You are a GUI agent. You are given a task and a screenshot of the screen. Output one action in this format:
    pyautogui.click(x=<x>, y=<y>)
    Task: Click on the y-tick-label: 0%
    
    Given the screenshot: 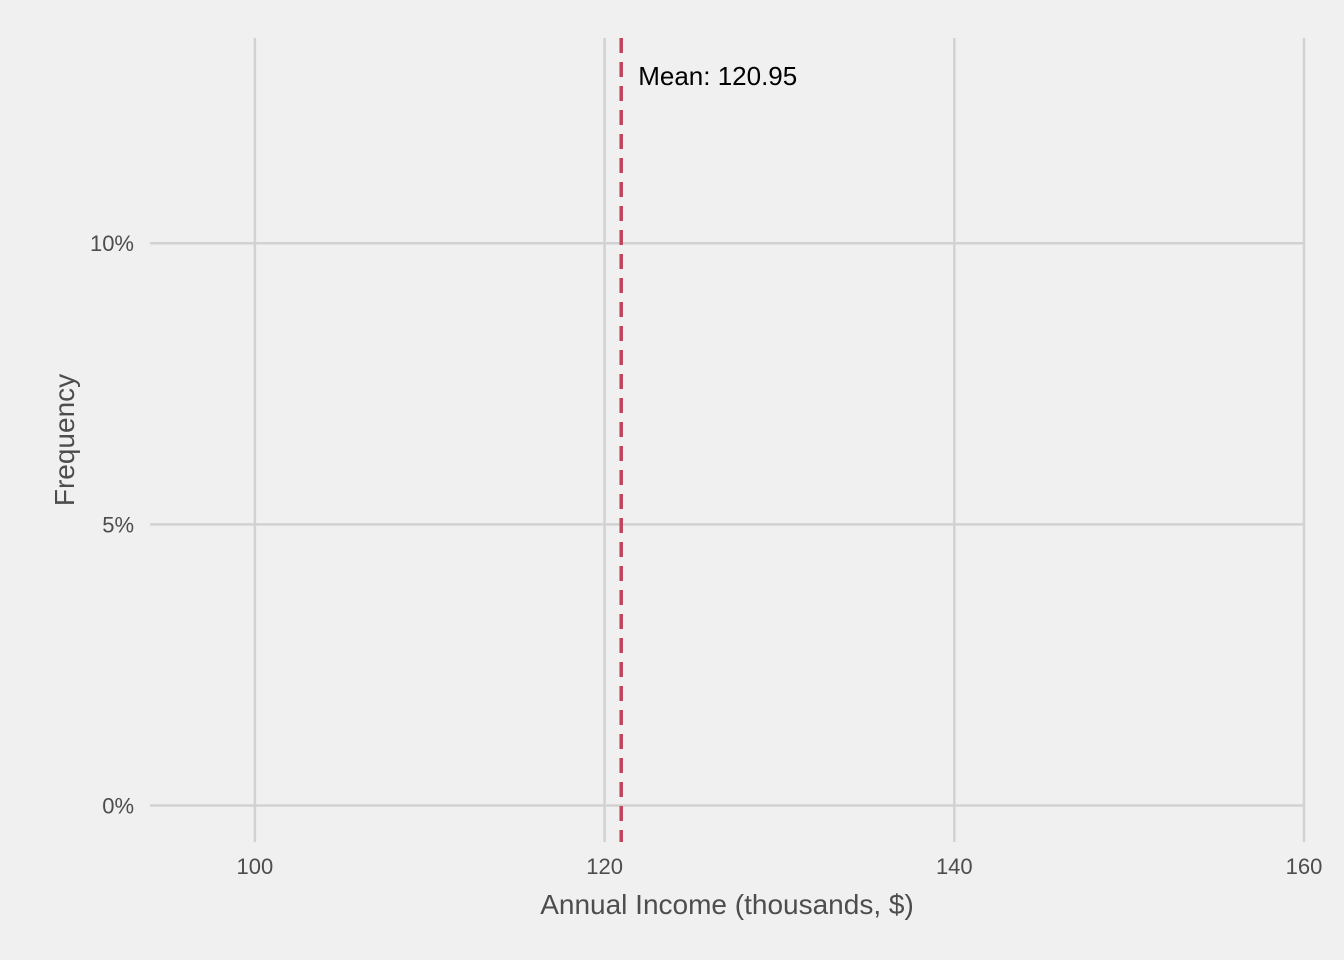 What is the action you would take?
    pyautogui.click(x=118, y=805)
    